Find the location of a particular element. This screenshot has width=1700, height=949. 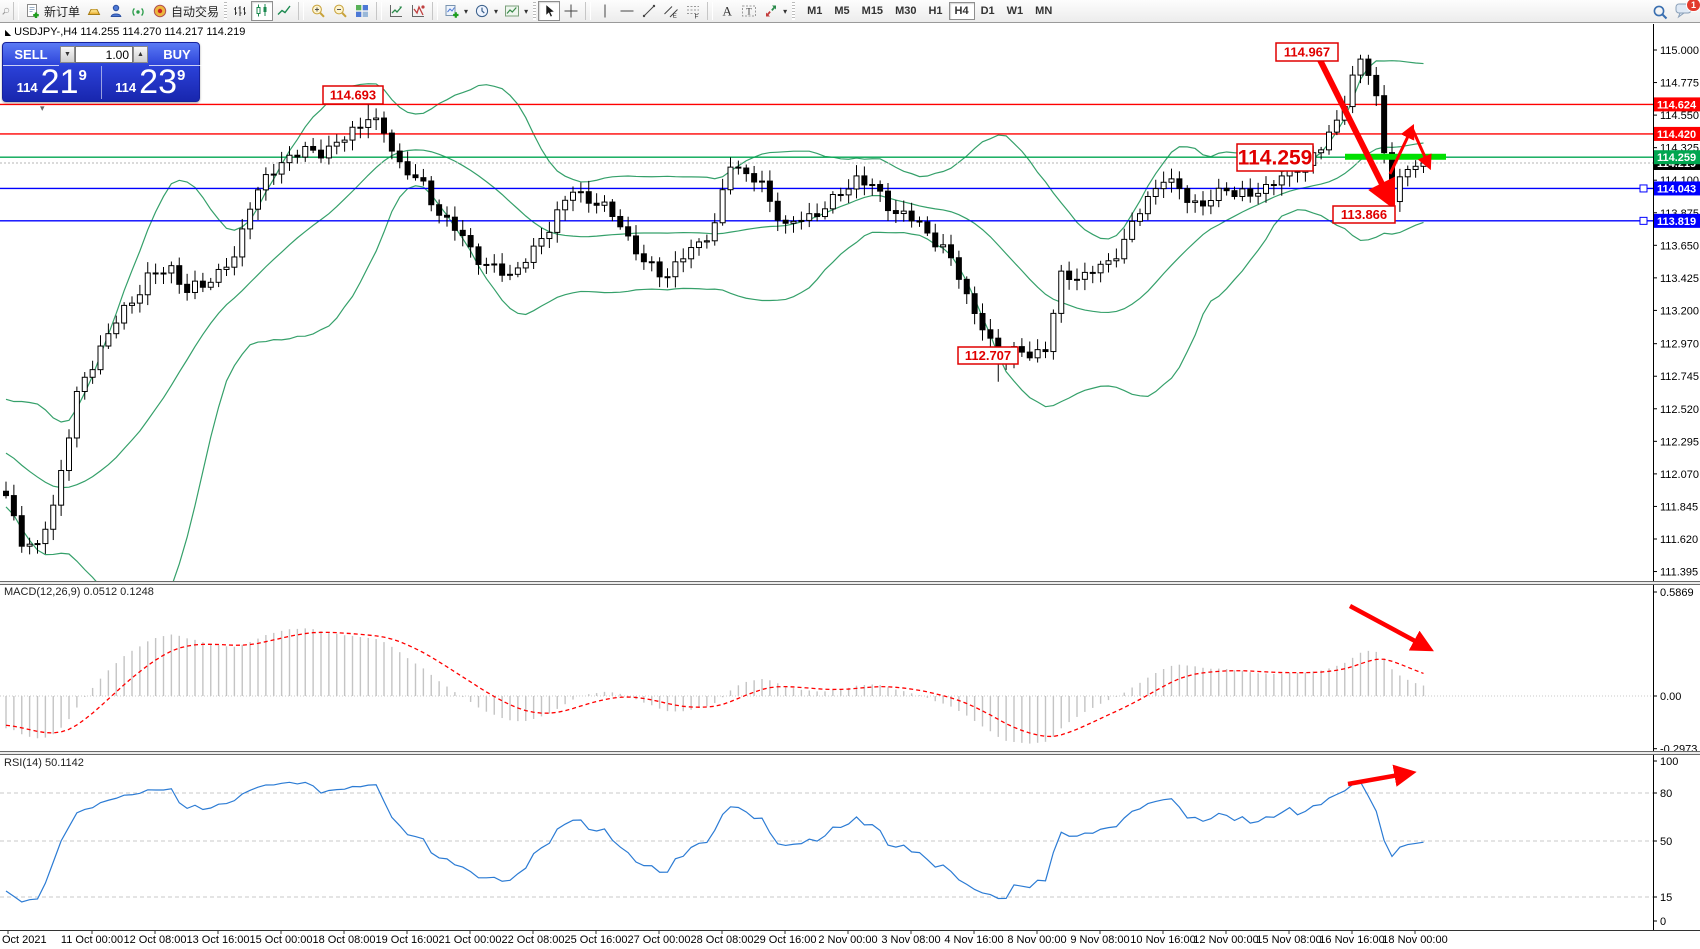

notifications-button: 1 is located at coordinates (1687, 12).